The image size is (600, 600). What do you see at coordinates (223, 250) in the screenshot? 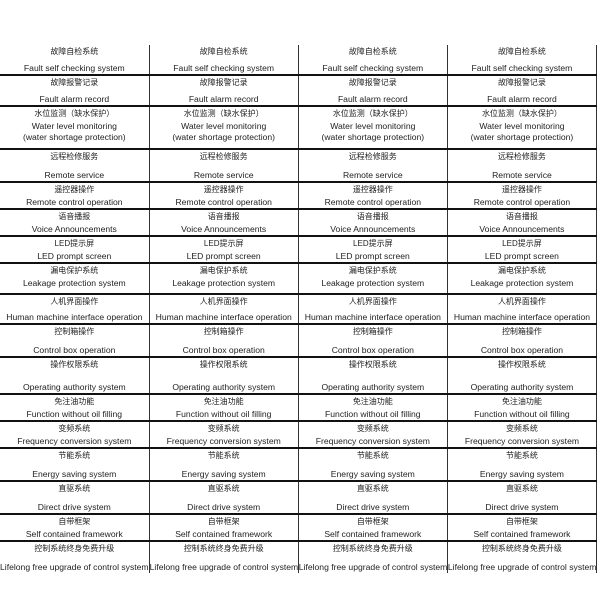
I see `feature-cell: LED提示屏 LED prompt screen` at bounding box center [223, 250].